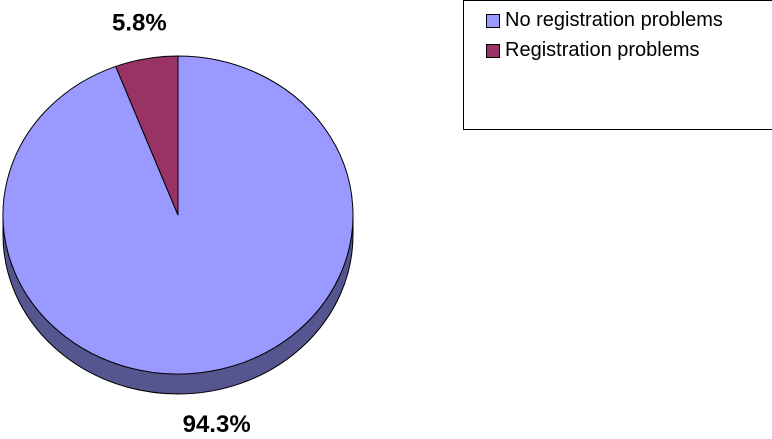 The height and width of the screenshot is (439, 772). What do you see at coordinates (147, 135) in the screenshot?
I see `pie-slice` at bounding box center [147, 135].